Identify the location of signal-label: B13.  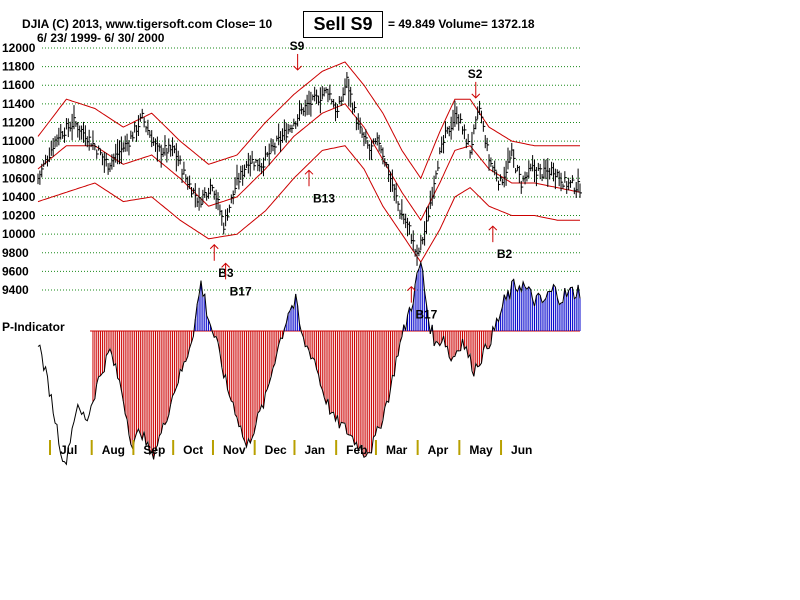
(324, 198).